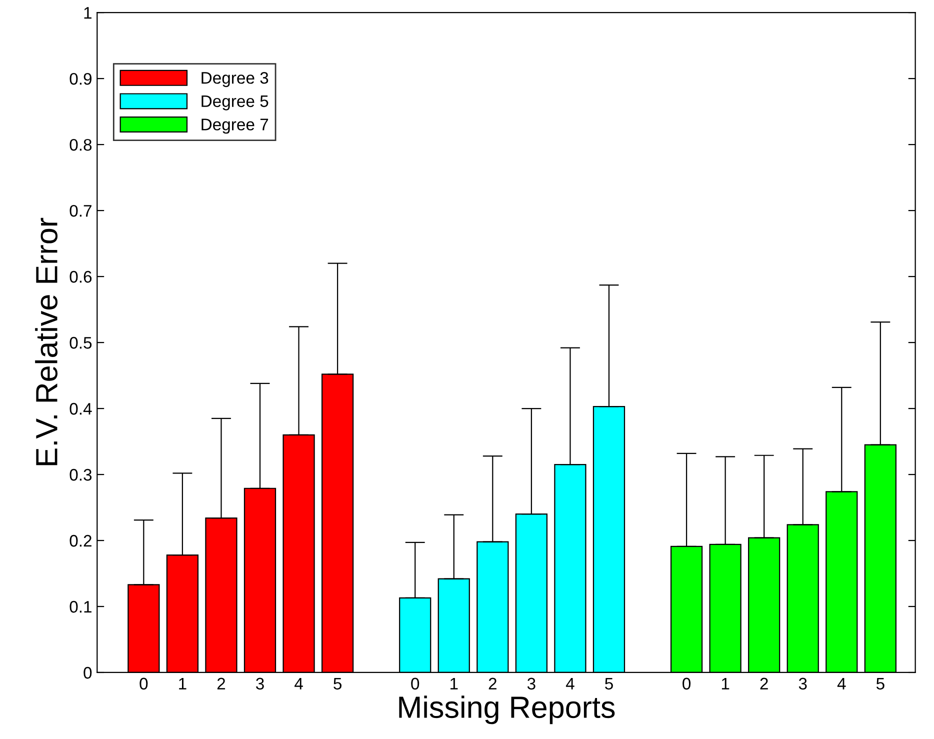  What do you see at coordinates (81, 210) in the screenshot?
I see `y-tick-label: 0.7` at bounding box center [81, 210].